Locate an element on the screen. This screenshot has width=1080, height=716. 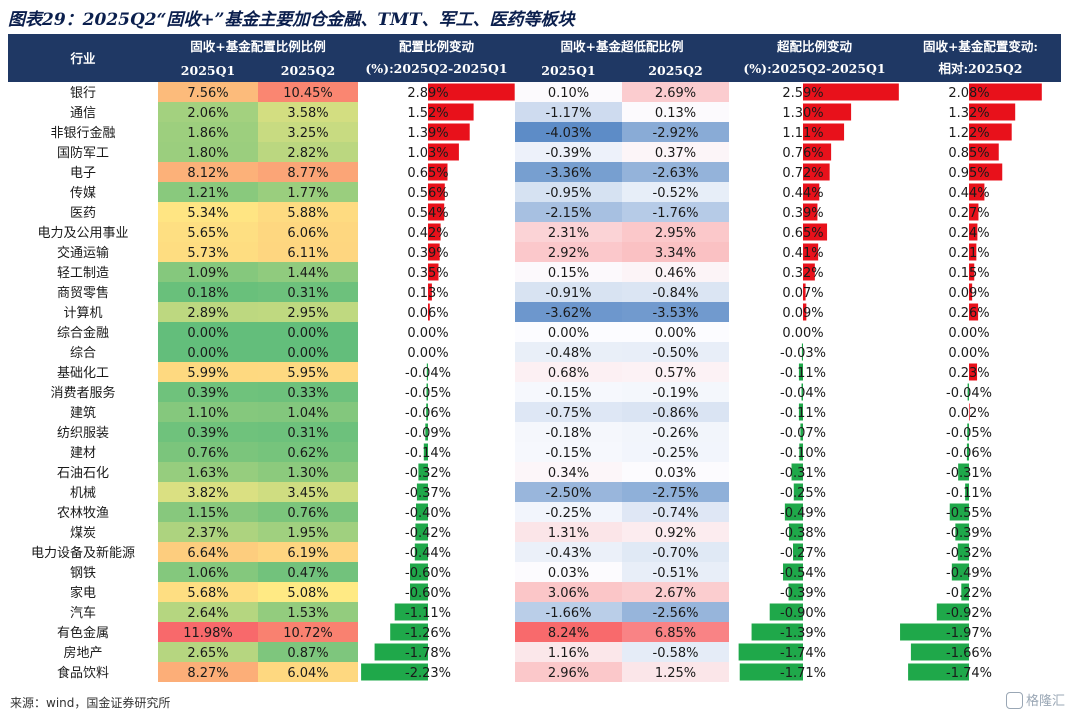
alloc-q1-label: 5.99% is located at coordinates (207, 373).